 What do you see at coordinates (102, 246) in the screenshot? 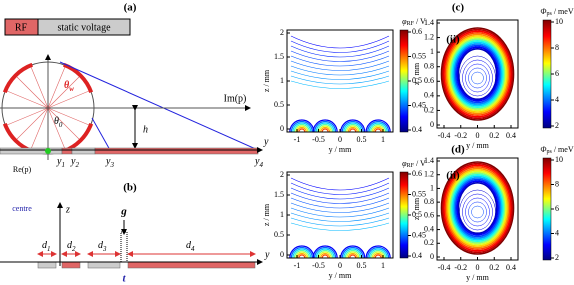
I see `symbol: d3` at bounding box center [102, 246].